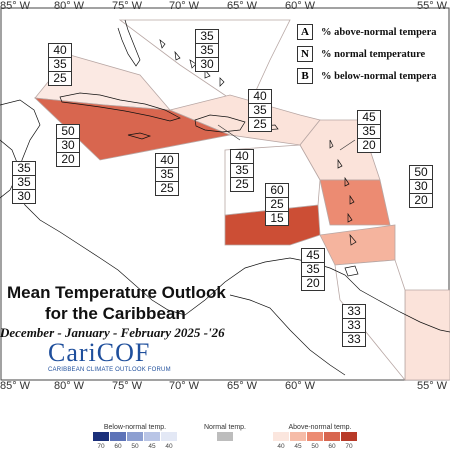  What do you see at coordinates (225, 436) in the screenshot?
I see `legend-swatch-normal` at bounding box center [225, 436].